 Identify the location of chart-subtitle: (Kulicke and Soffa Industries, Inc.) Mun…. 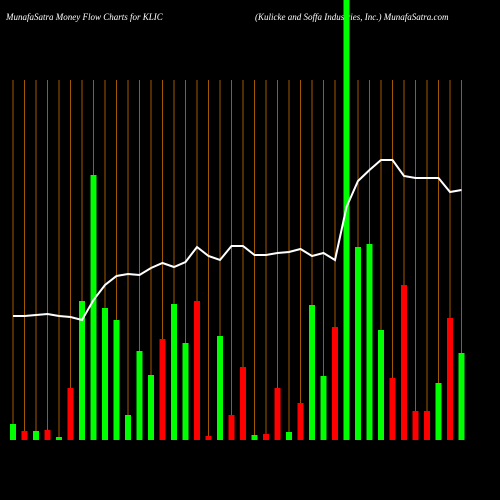
(352, 17).